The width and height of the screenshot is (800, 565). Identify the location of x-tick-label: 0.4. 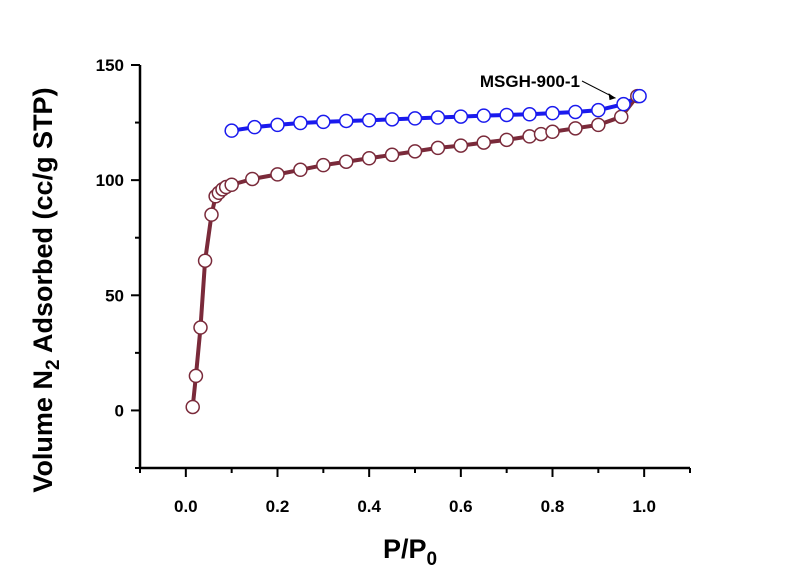
(369, 506).